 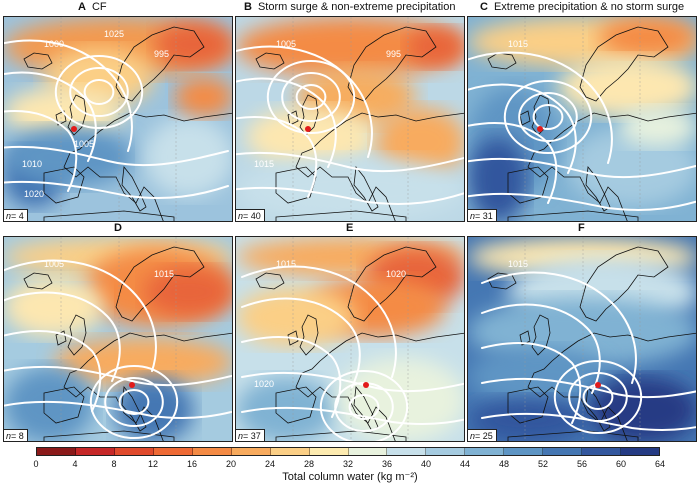 I want to click on n-value: = 4, so click(x=17, y=216).